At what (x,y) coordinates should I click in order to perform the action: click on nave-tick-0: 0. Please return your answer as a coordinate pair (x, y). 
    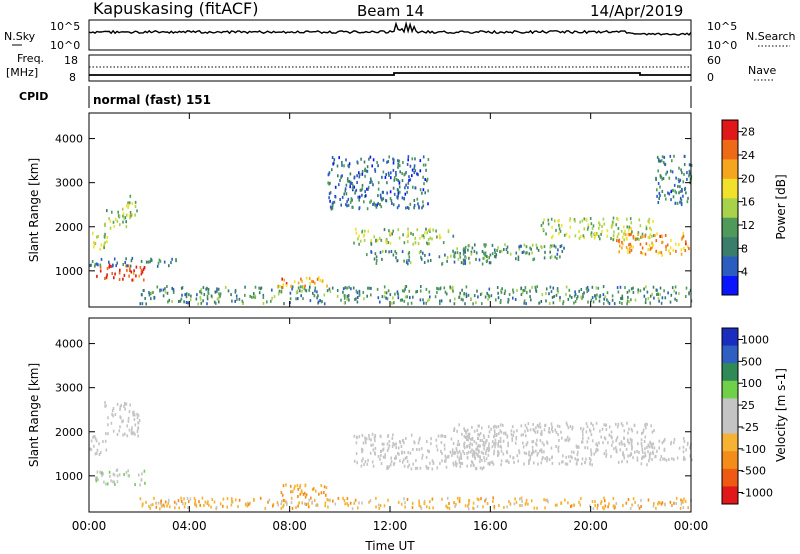
    Looking at the image, I should click on (710, 77).